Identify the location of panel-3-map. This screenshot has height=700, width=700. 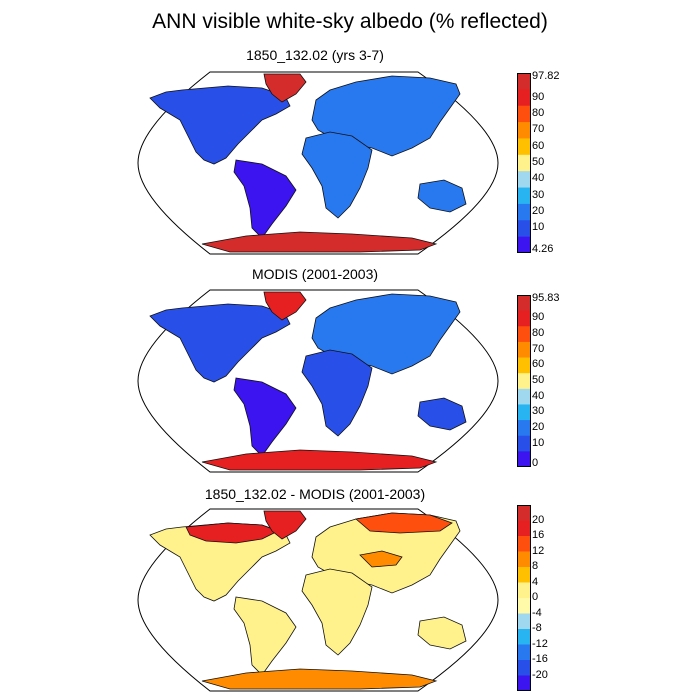
(318, 600).